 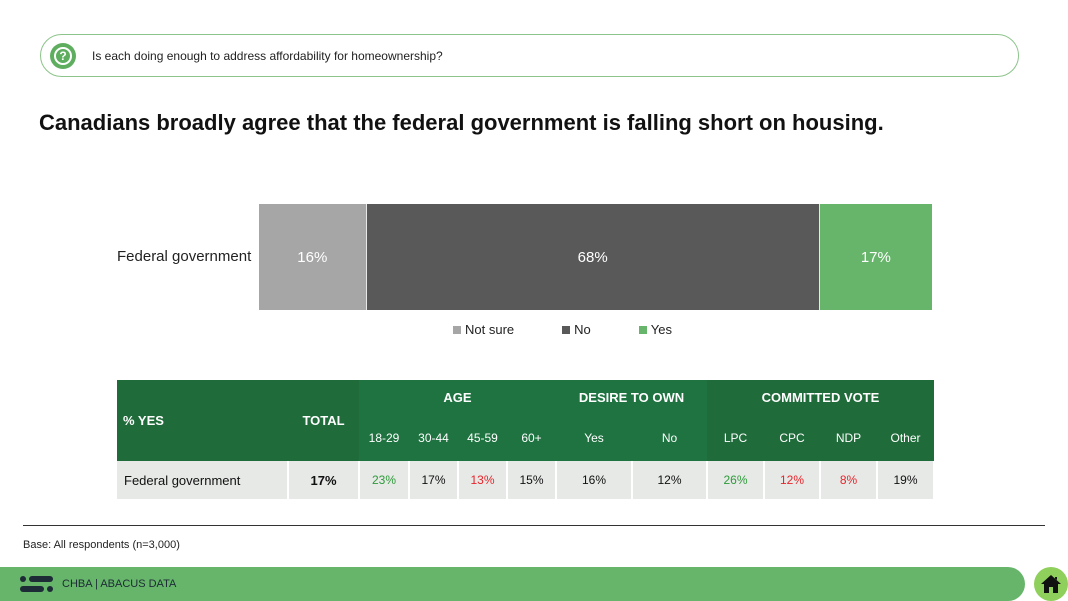 What do you see at coordinates (101, 545) in the screenshot?
I see `base-note: Base: All respondents (n=3,000)` at bounding box center [101, 545].